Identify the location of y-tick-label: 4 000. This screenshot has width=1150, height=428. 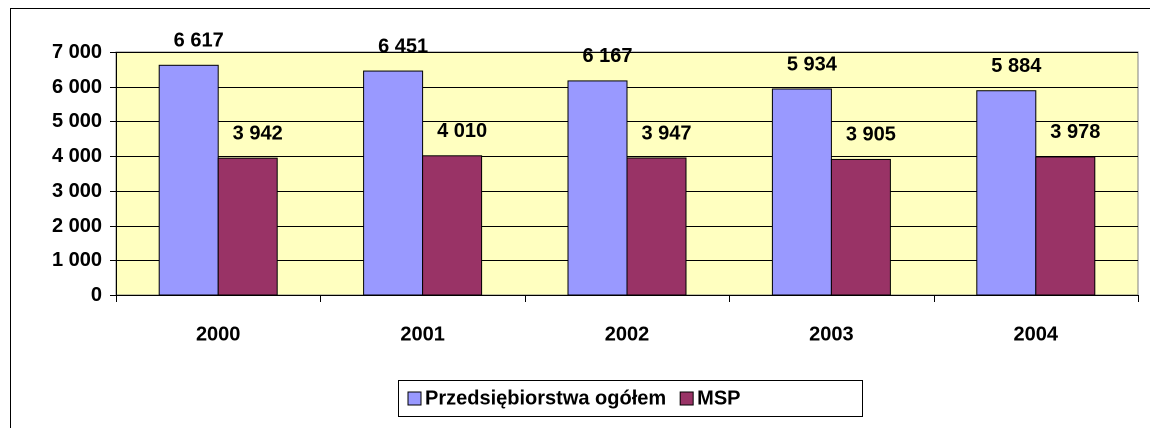
(77, 156).